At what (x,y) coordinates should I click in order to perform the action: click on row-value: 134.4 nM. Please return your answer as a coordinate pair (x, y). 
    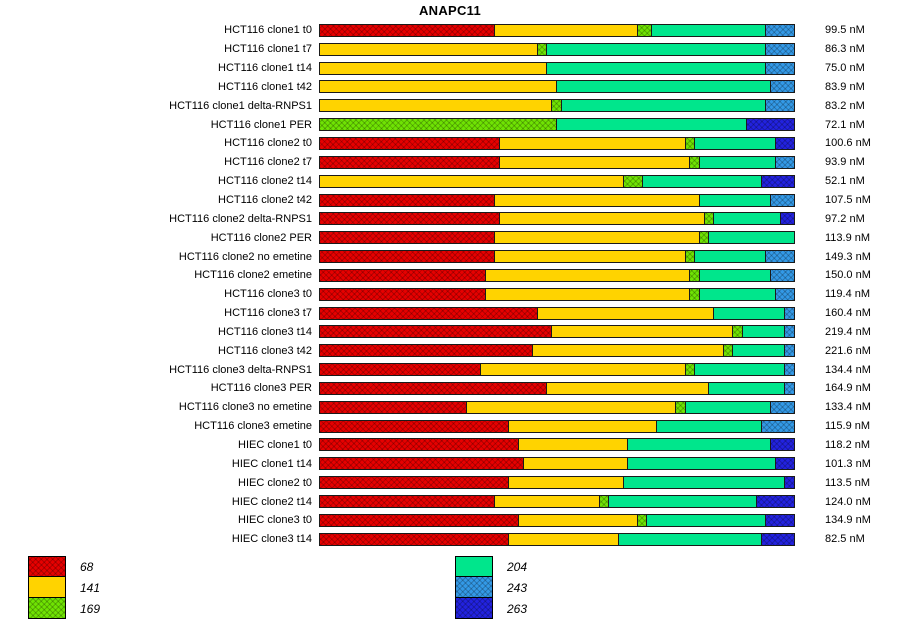
    Looking at the image, I should click on (848, 369).